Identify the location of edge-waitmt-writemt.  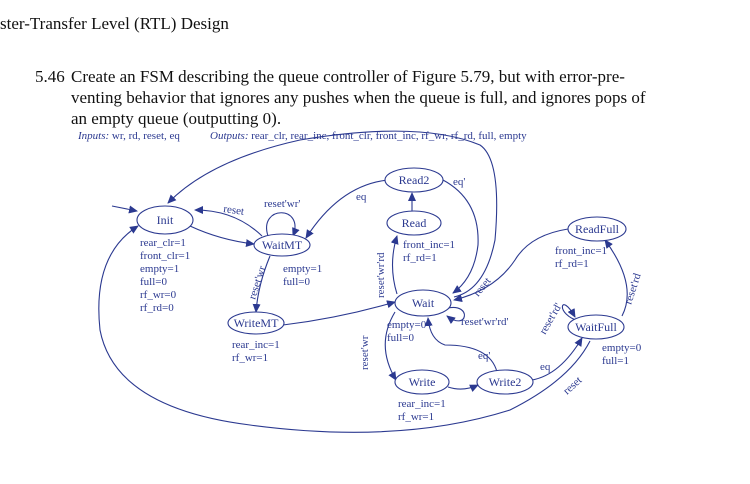
(261, 284).